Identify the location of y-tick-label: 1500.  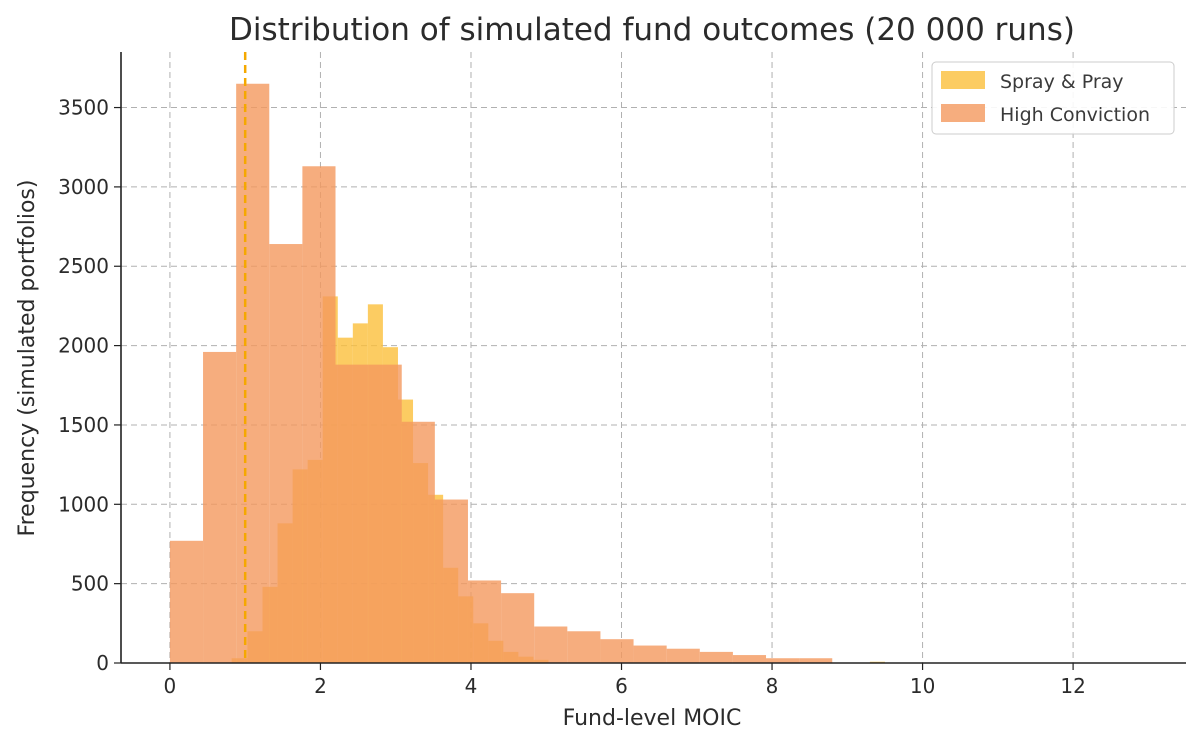
(83, 425).